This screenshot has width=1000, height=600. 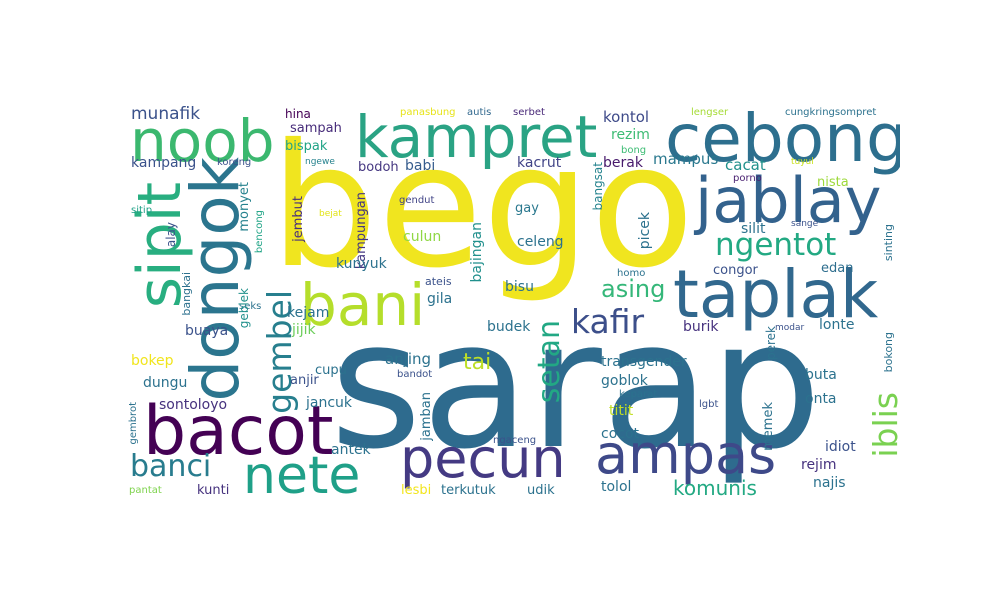 What do you see at coordinates (633, 289) in the screenshot?
I see `word-asing: asing` at bounding box center [633, 289].